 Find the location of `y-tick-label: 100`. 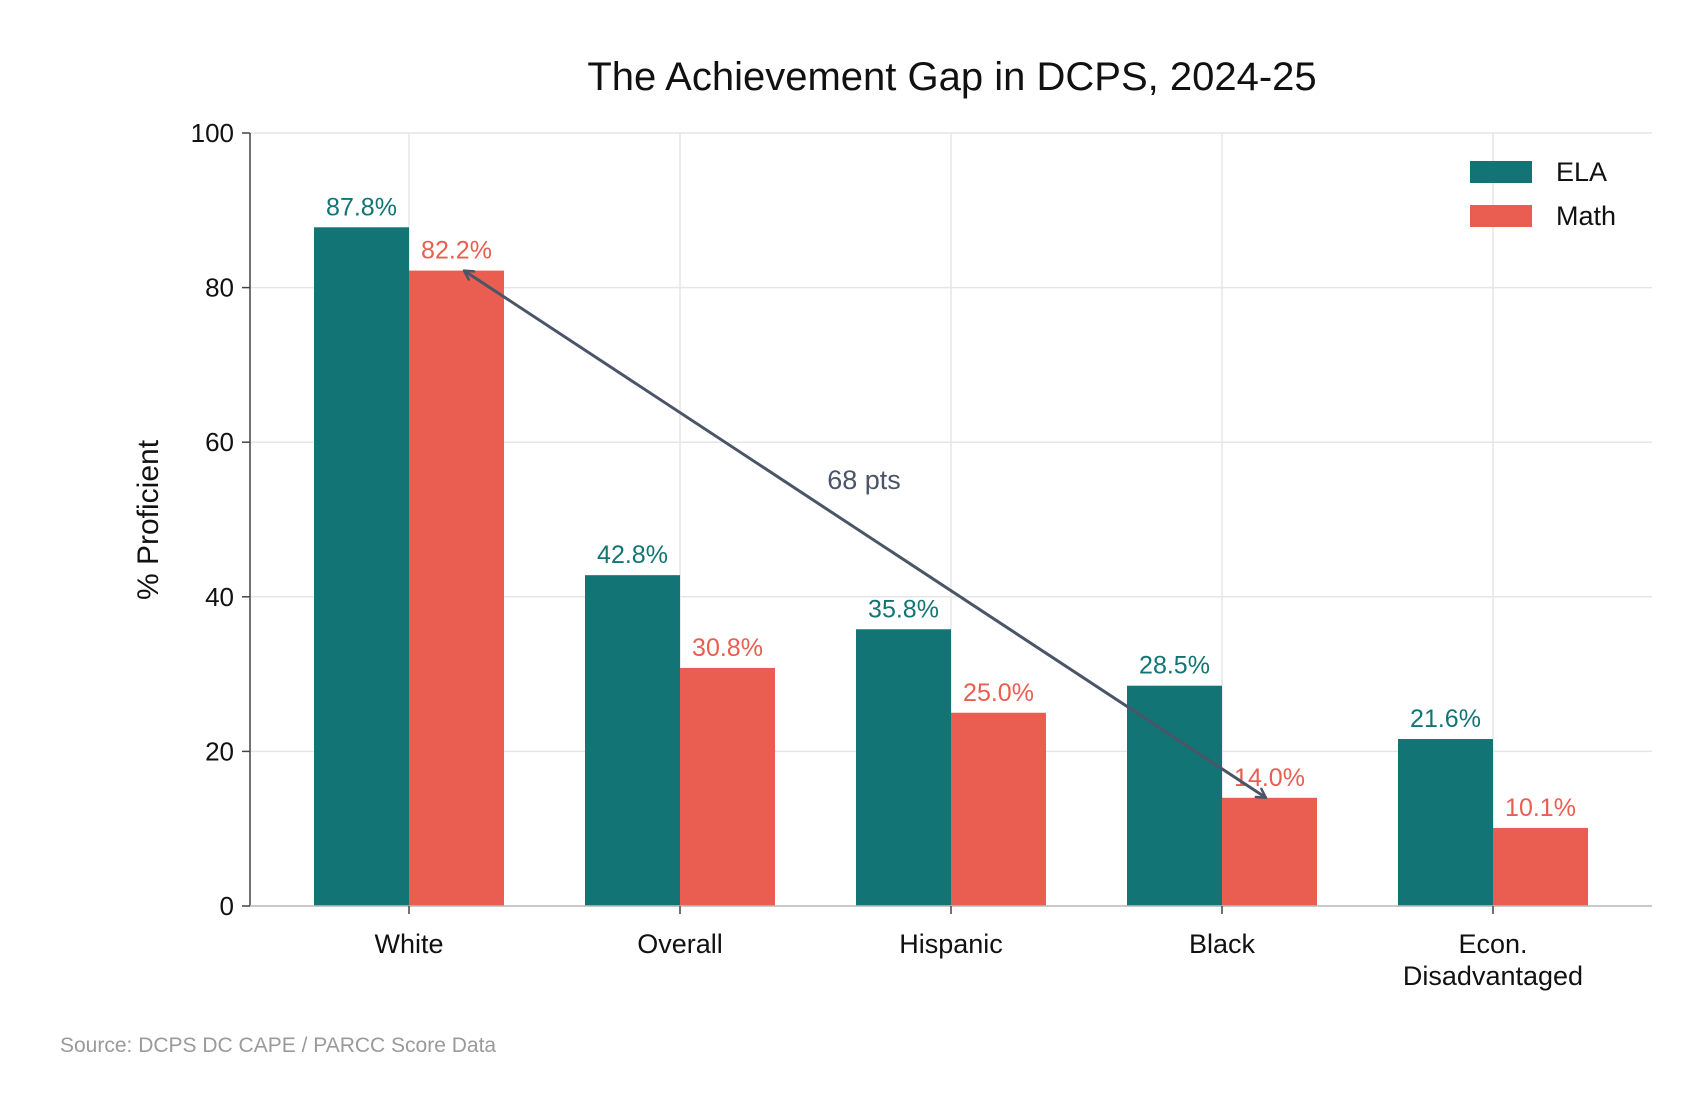

y-tick-label: 100 is located at coordinates (212, 133).